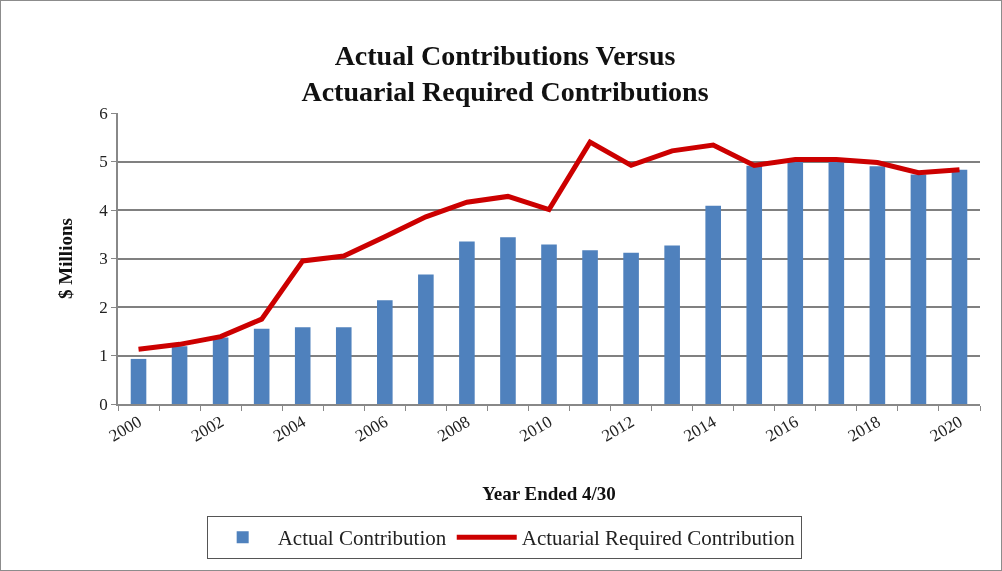 The image size is (1002, 571). Describe the element at coordinates (103, 259) in the screenshot. I see `y-tick-label: 3` at that location.